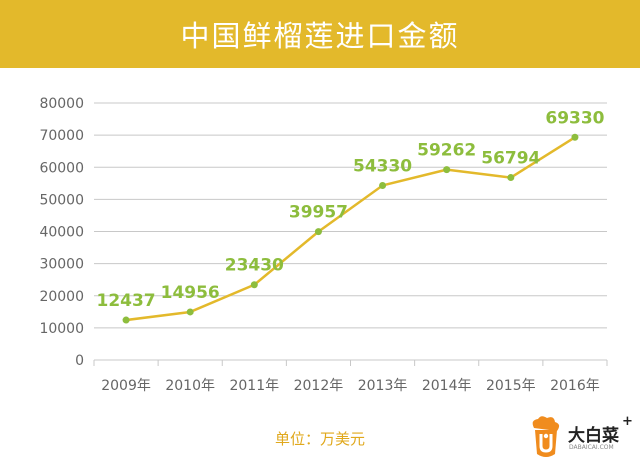 This screenshot has width=640, height=470. What do you see at coordinates (190, 293) in the screenshot?
I see `data-label: 14956` at bounding box center [190, 293].